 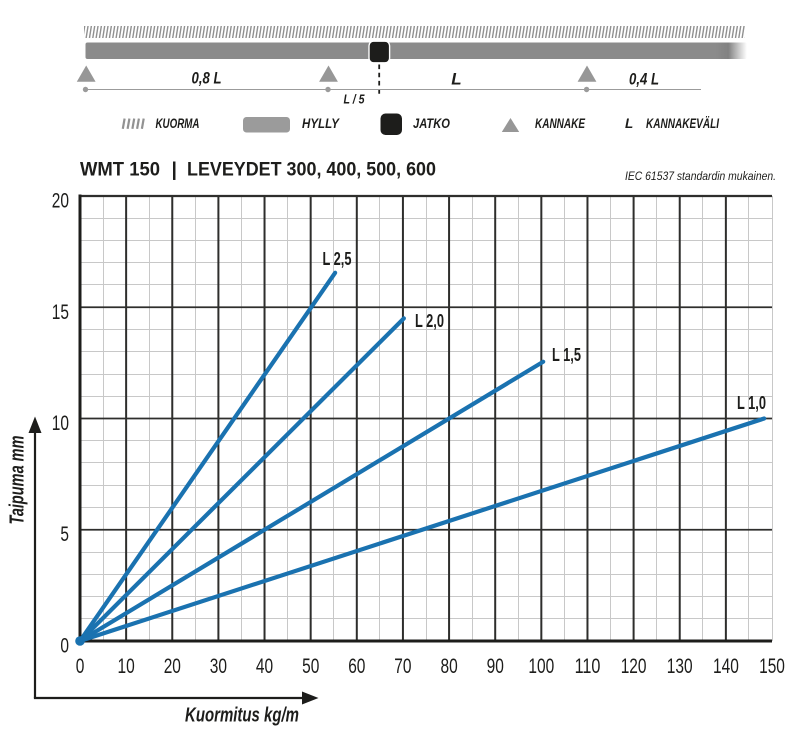 I want to click on svg-text: Taipuma mm, so click(x=17, y=480).